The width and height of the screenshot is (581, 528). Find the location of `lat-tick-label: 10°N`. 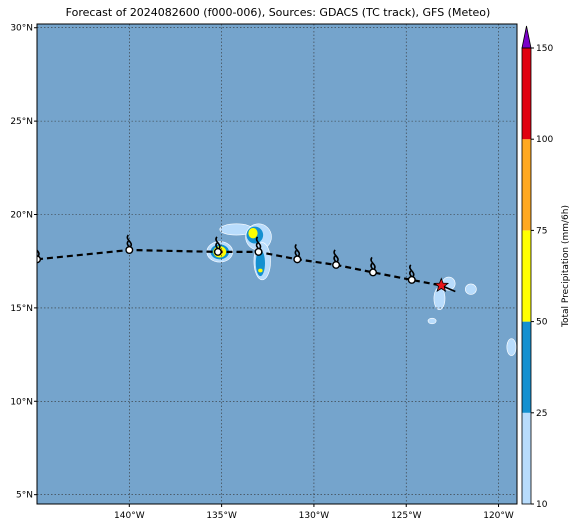

lat-tick-label: 10°N is located at coordinates (21, 402).